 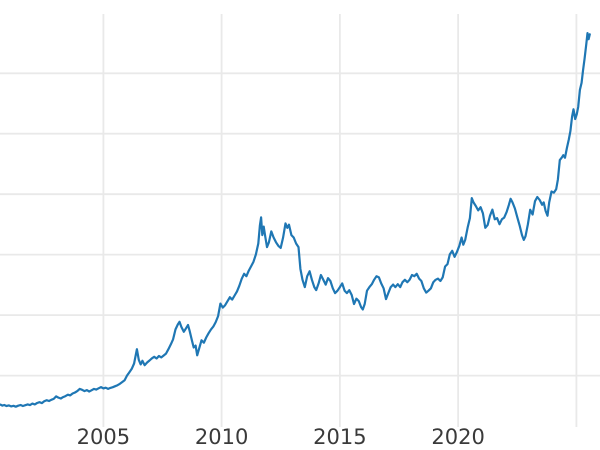 What do you see at coordinates (281, 437) in the screenshot?
I see `x-axis-tick-labels: 2005 2010 2015 2020` at bounding box center [281, 437].